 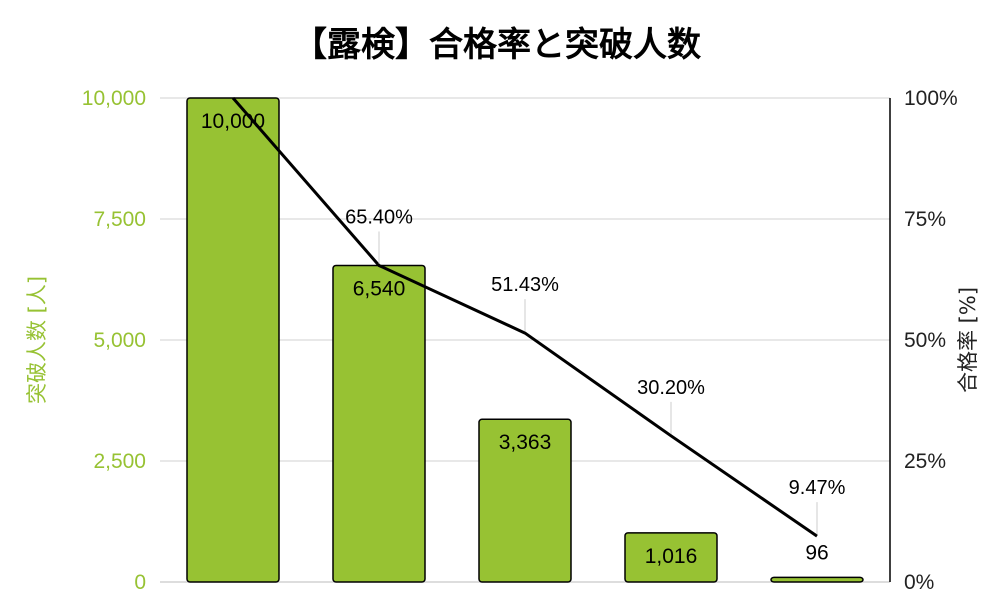 I want to click on left-tick-label: 10,000, so click(x=114, y=98).